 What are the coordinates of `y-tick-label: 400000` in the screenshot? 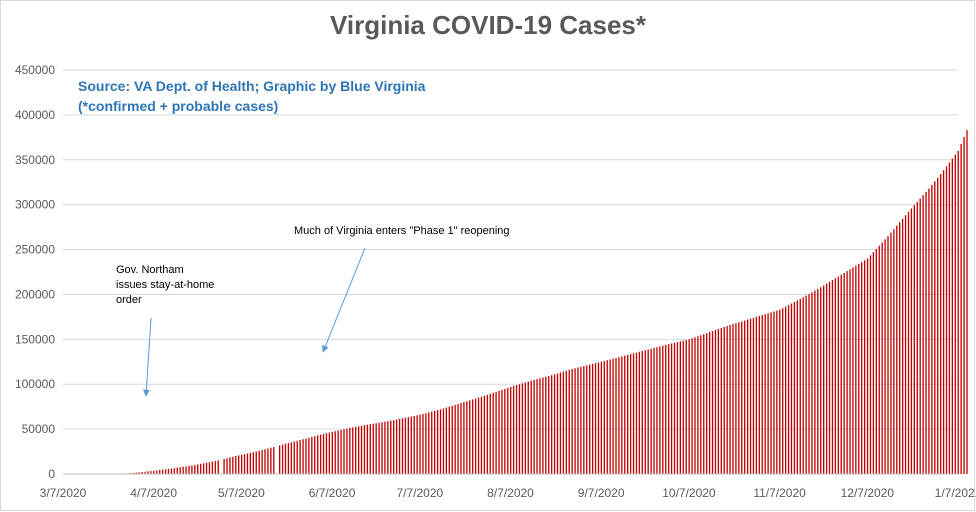 It's located at (35, 115).